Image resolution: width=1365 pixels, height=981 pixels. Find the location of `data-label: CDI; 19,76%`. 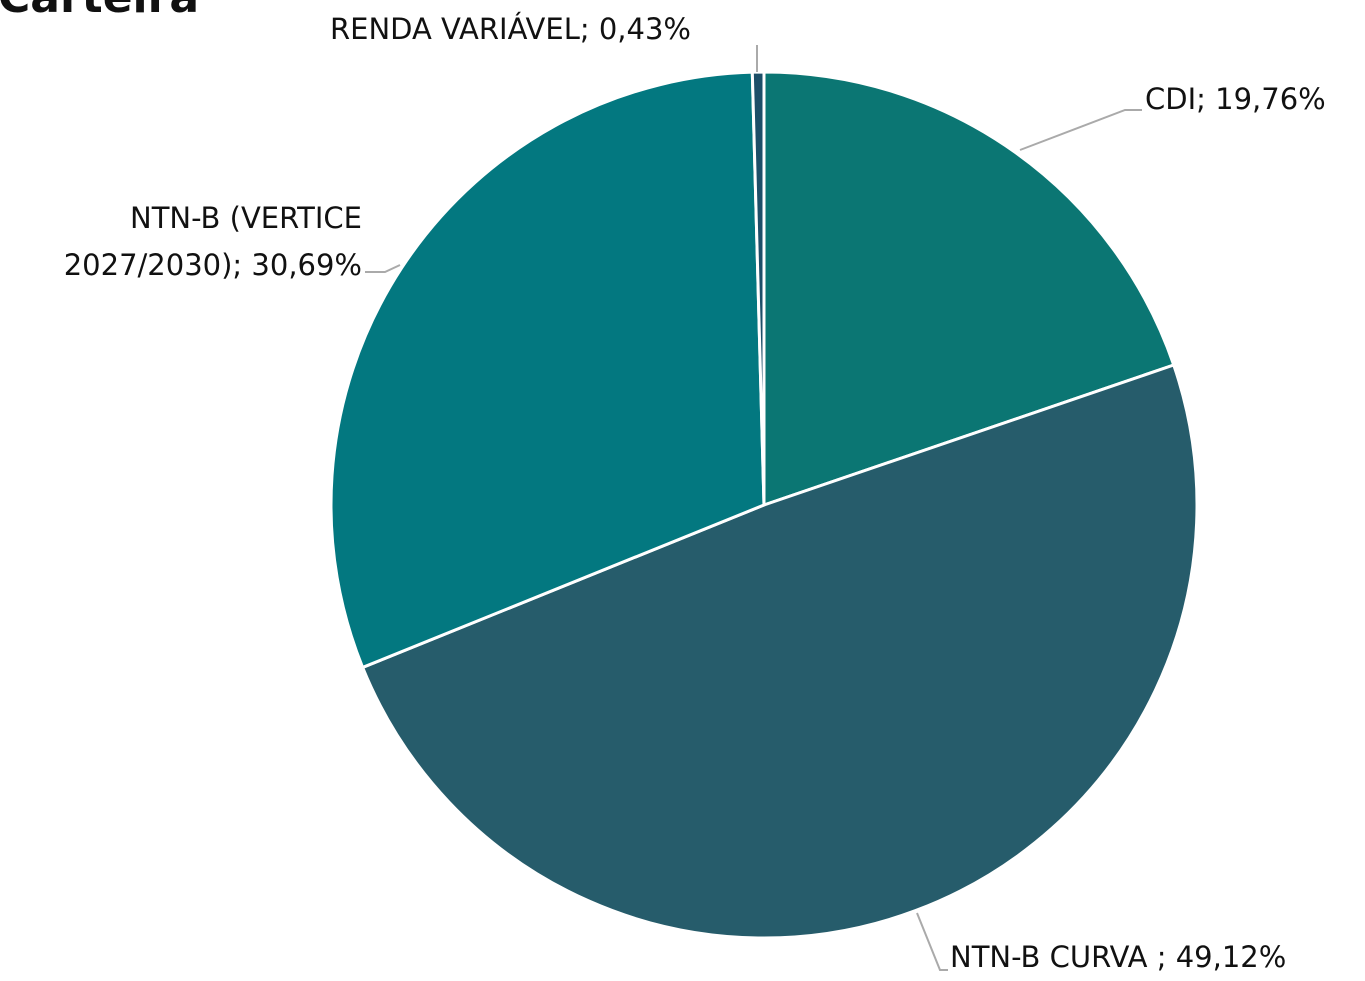

data-label: CDI; 19,76% is located at coordinates (1235, 99).